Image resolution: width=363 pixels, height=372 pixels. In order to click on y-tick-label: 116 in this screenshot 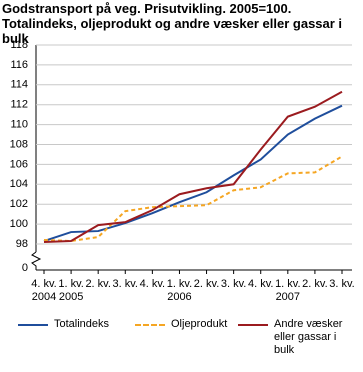, I will do `click(19, 65)`.